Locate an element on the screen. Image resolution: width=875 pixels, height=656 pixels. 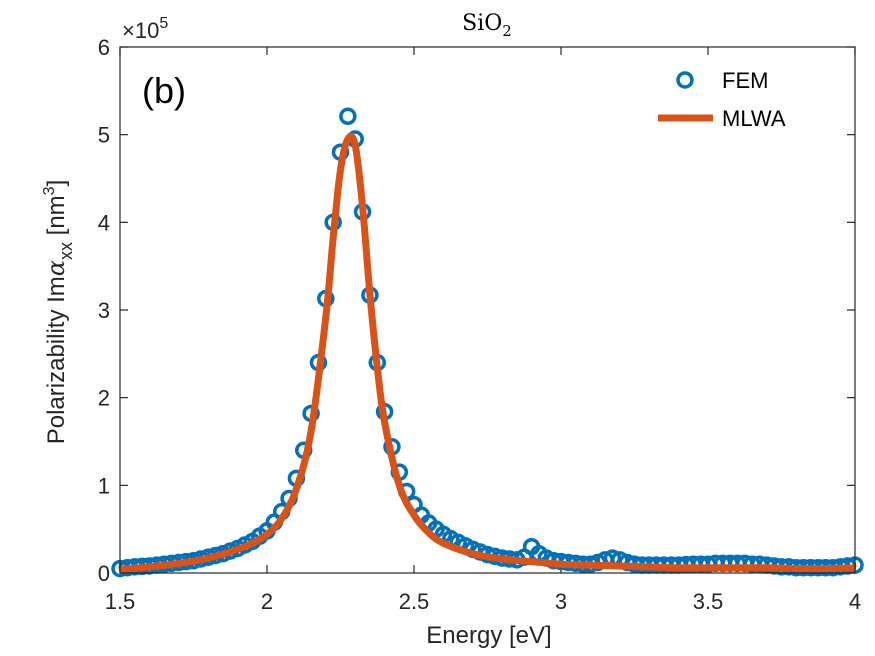
chart-title-subscript: 2 is located at coordinates (507, 31).